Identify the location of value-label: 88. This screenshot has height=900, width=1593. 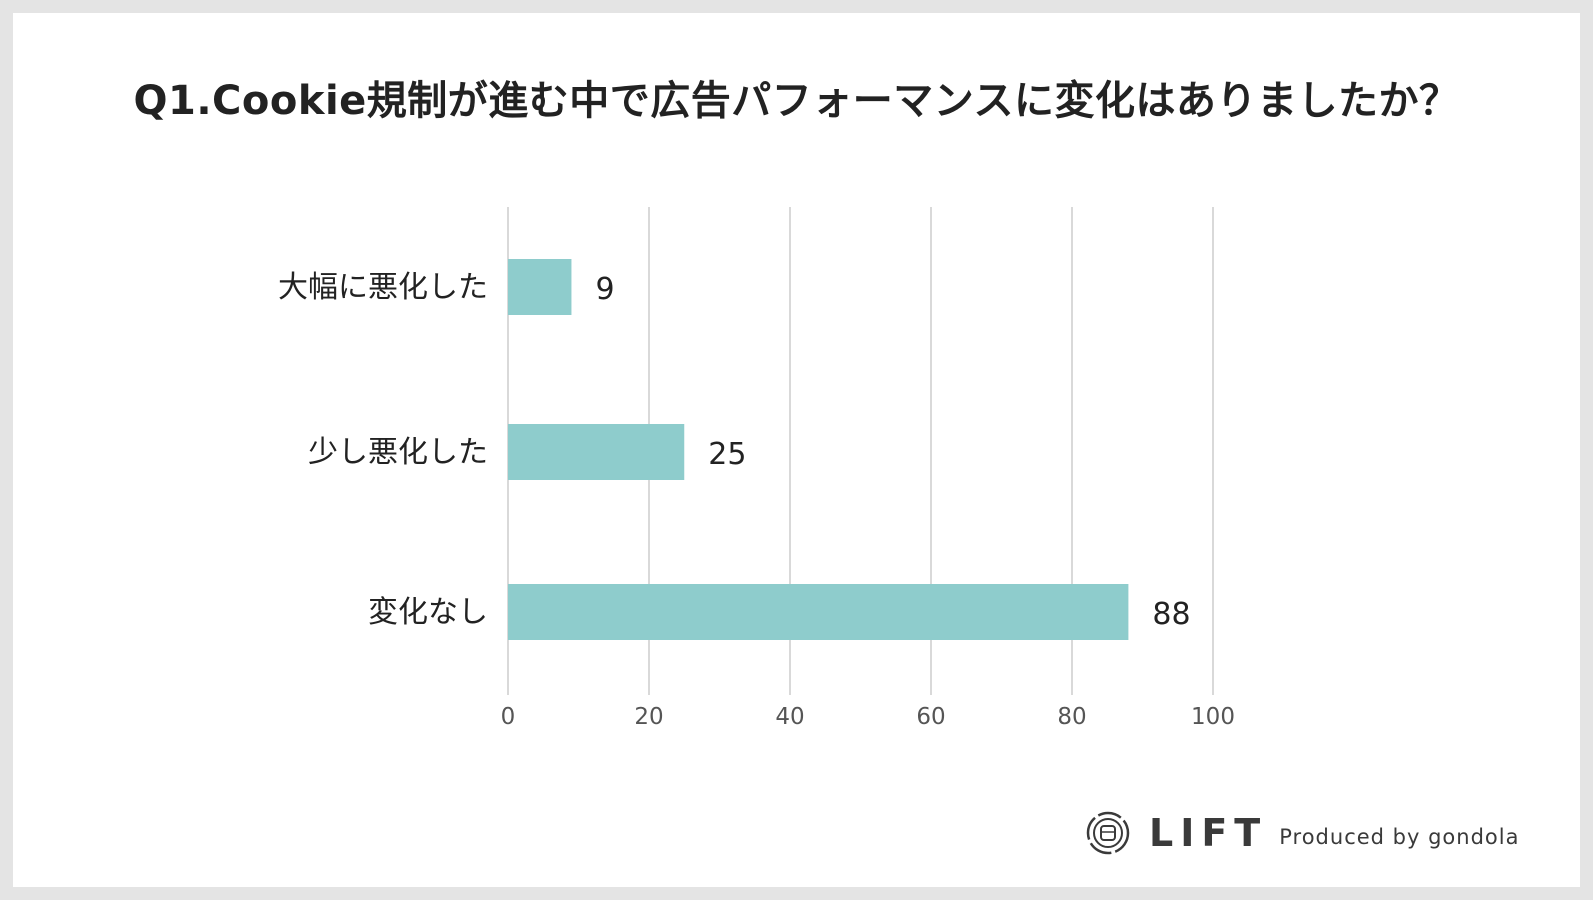
(1171, 614).